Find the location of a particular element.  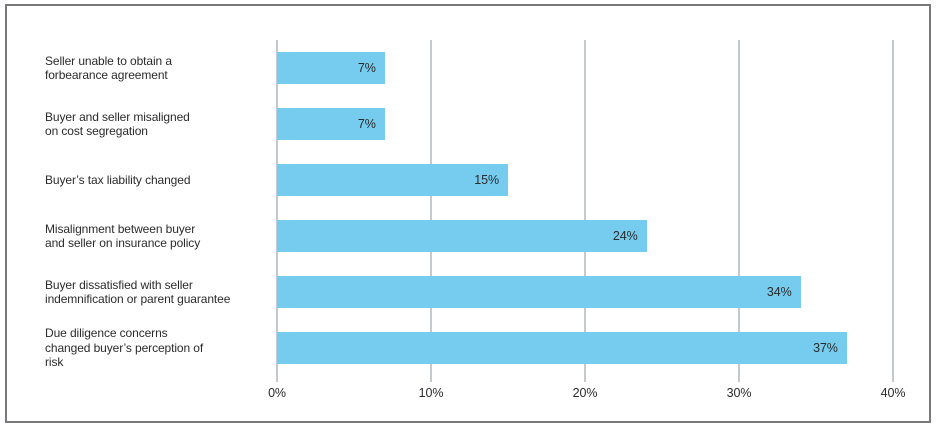

bar-row: 15% is located at coordinates (585, 180).